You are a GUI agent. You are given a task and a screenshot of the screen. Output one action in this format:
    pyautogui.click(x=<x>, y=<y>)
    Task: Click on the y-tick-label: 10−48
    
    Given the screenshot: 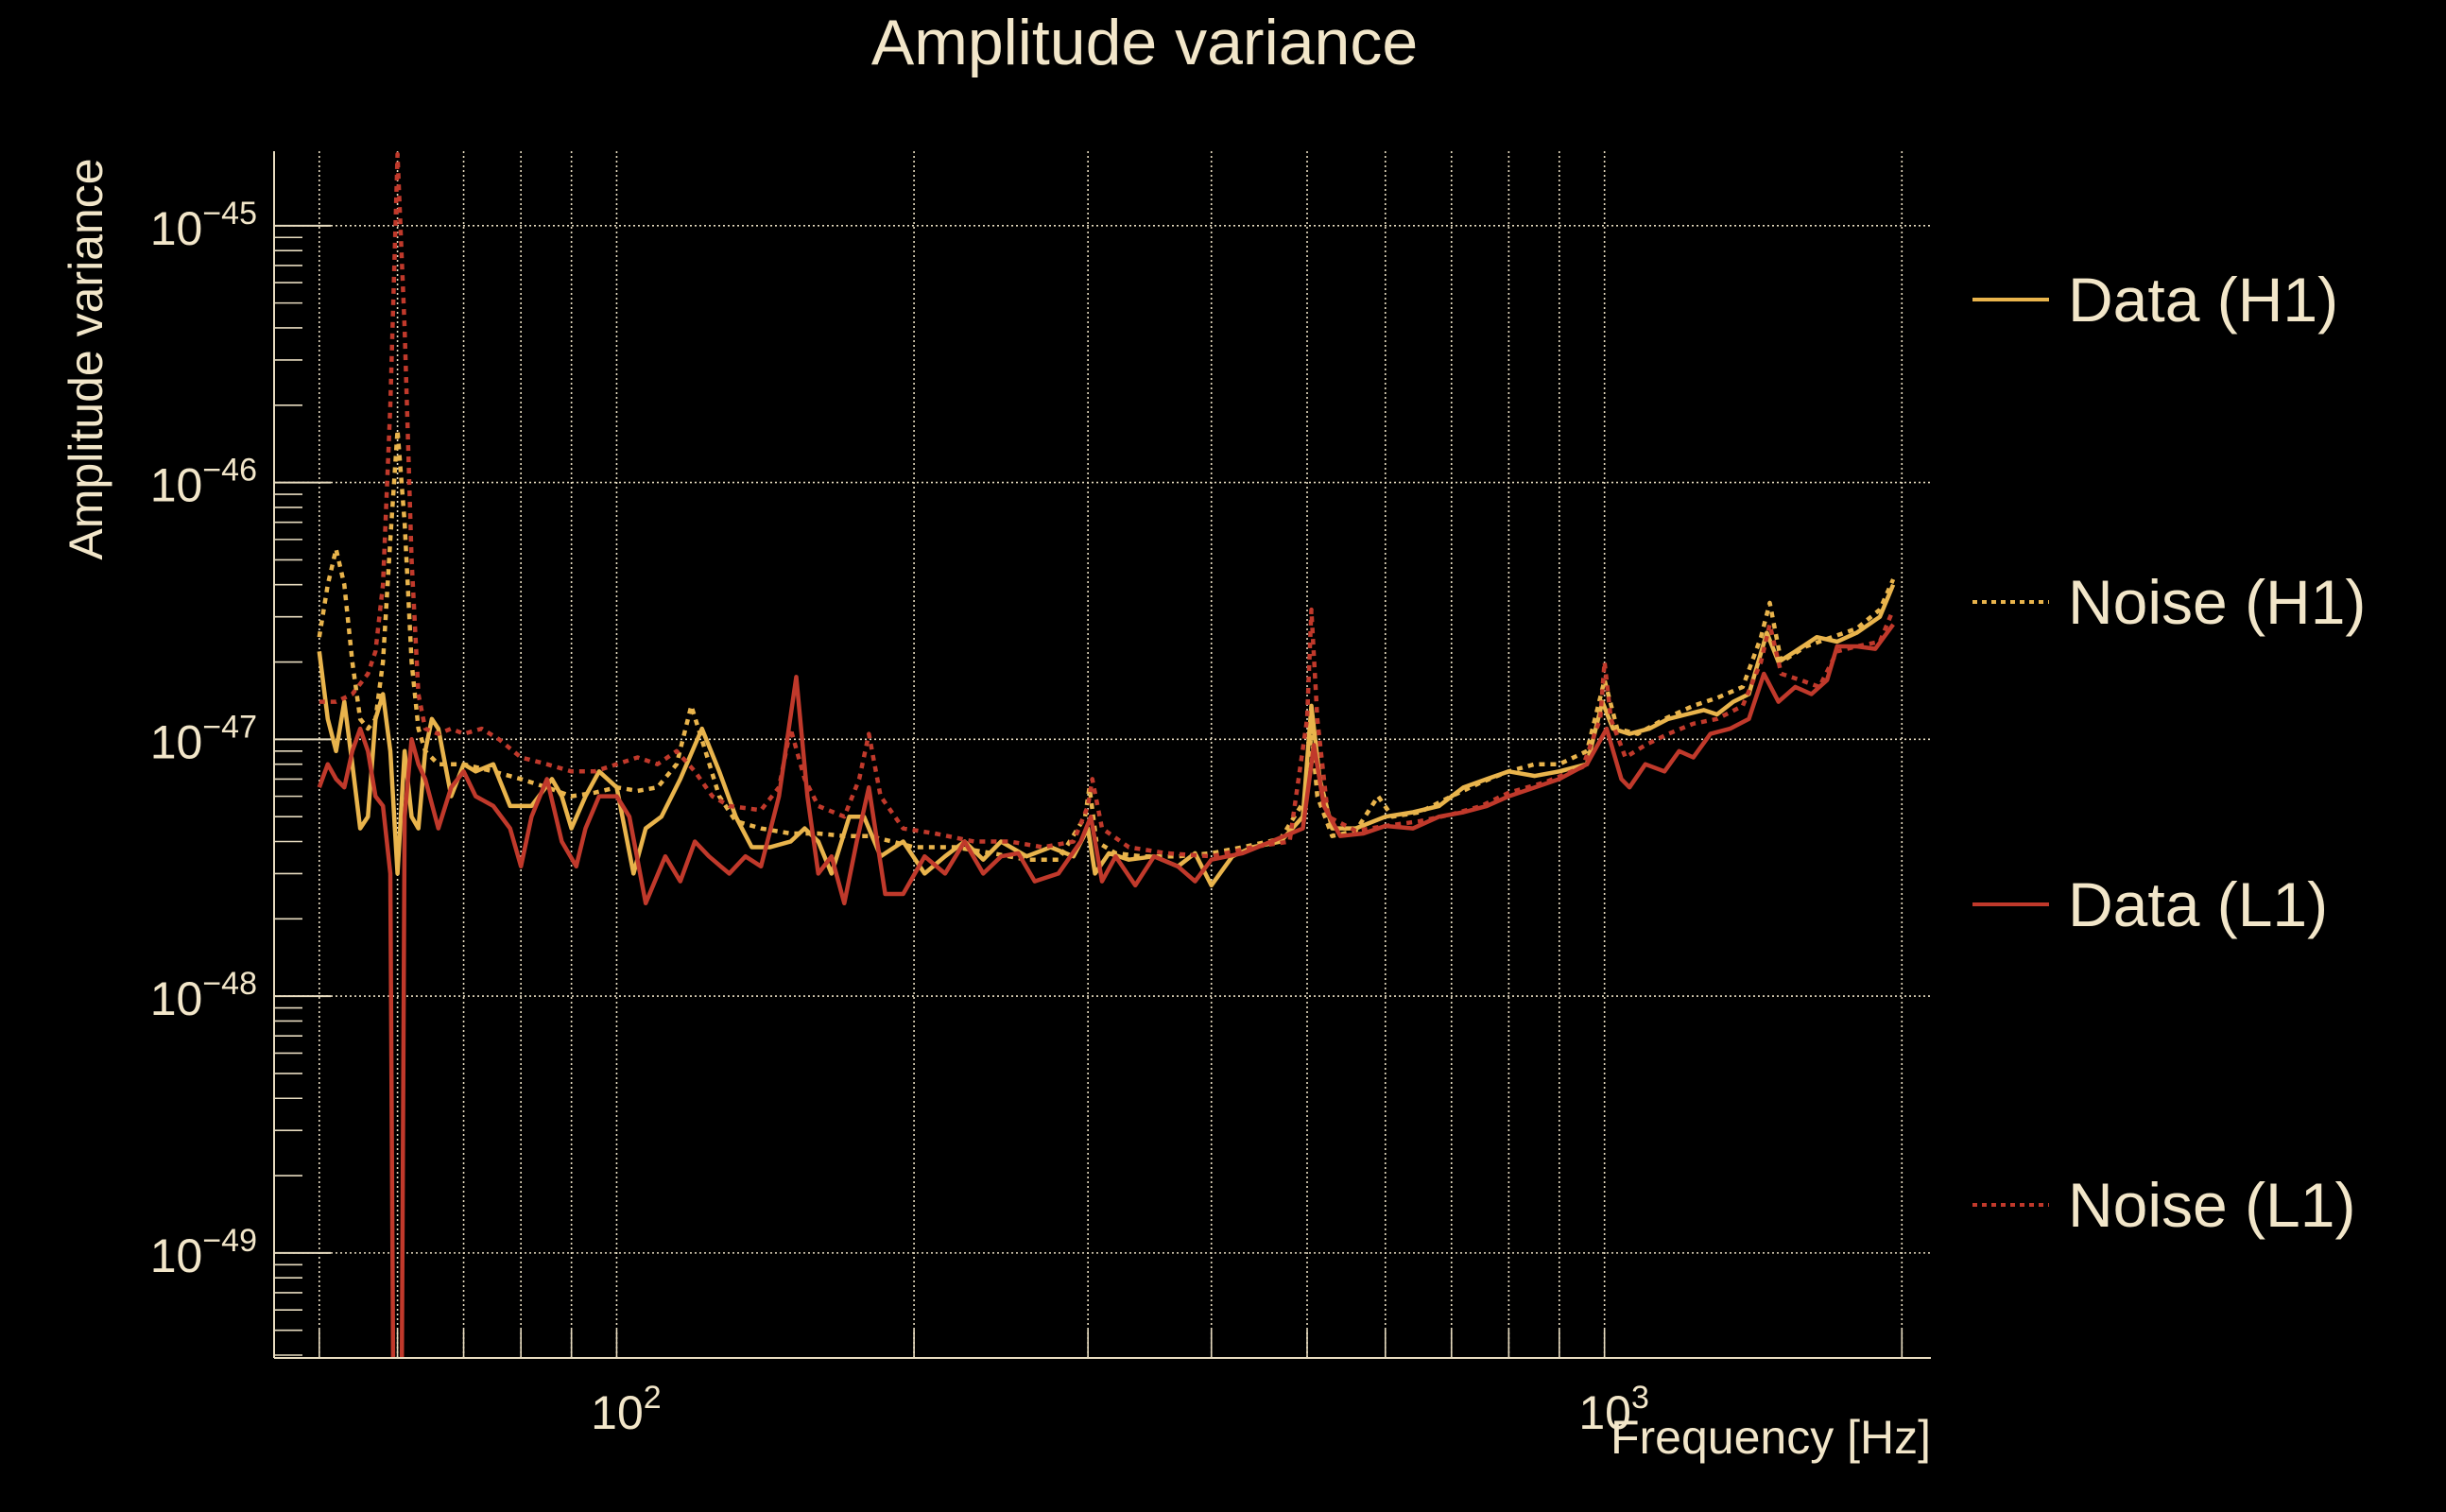 What is the action you would take?
    pyautogui.click(x=203, y=995)
    